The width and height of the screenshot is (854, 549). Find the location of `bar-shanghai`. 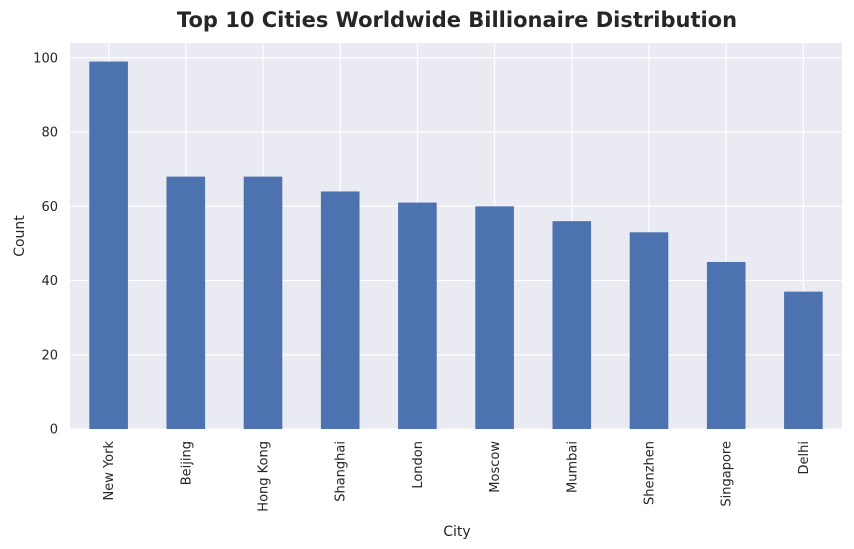

bar-shanghai is located at coordinates (340, 310).